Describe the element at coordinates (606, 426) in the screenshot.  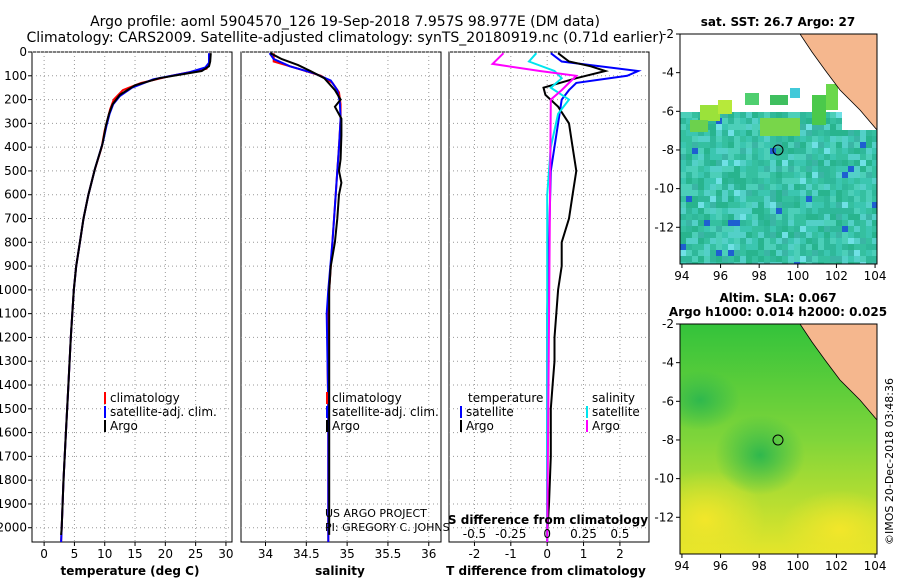
I see `legend-s-argo: Argo` at that location.